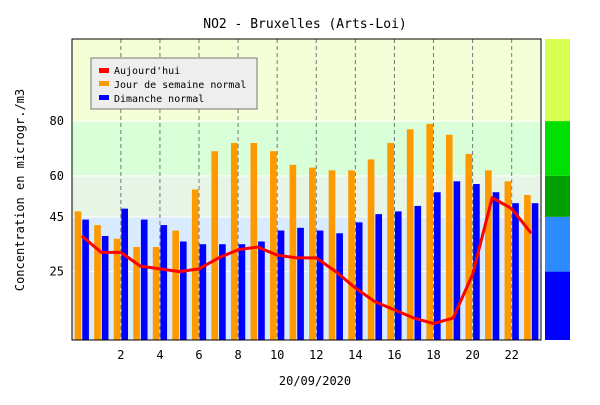  I want to click on y-tick-label-80: 80, so click(57, 121).